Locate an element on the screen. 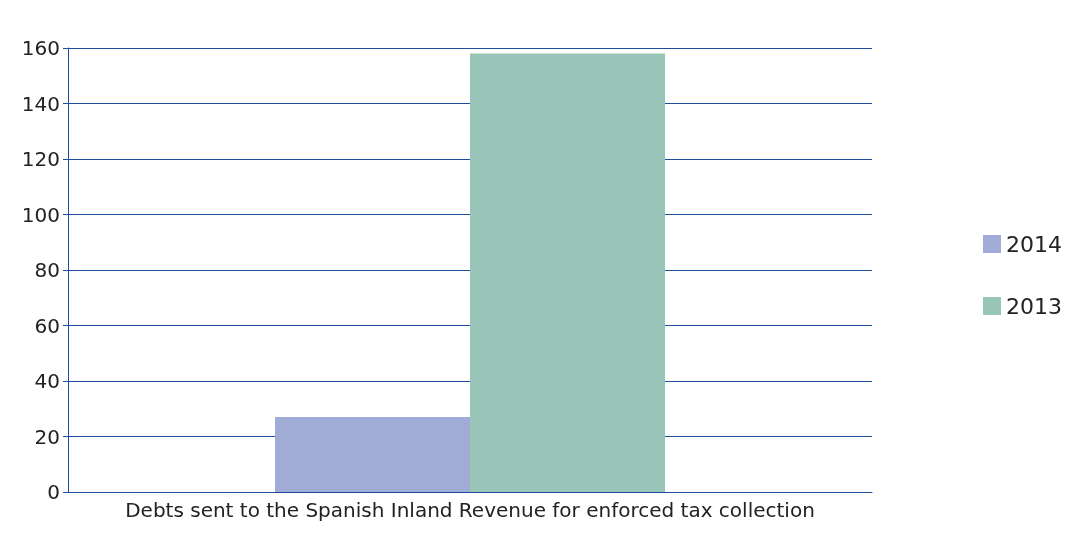 This screenshot has height=550, width=1080. y-tick-label: 0 is located at coordinates (53, 492).